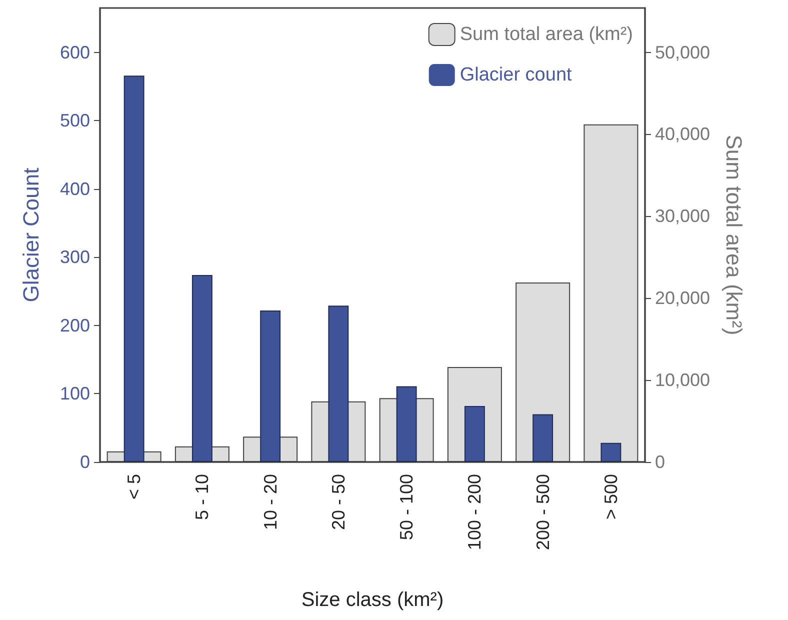 This screenshot has width=788, height=620. Describe the element at coordinates (542, 512) in the screenshot. I see `x-tick-label: 200 - 500` at that location.